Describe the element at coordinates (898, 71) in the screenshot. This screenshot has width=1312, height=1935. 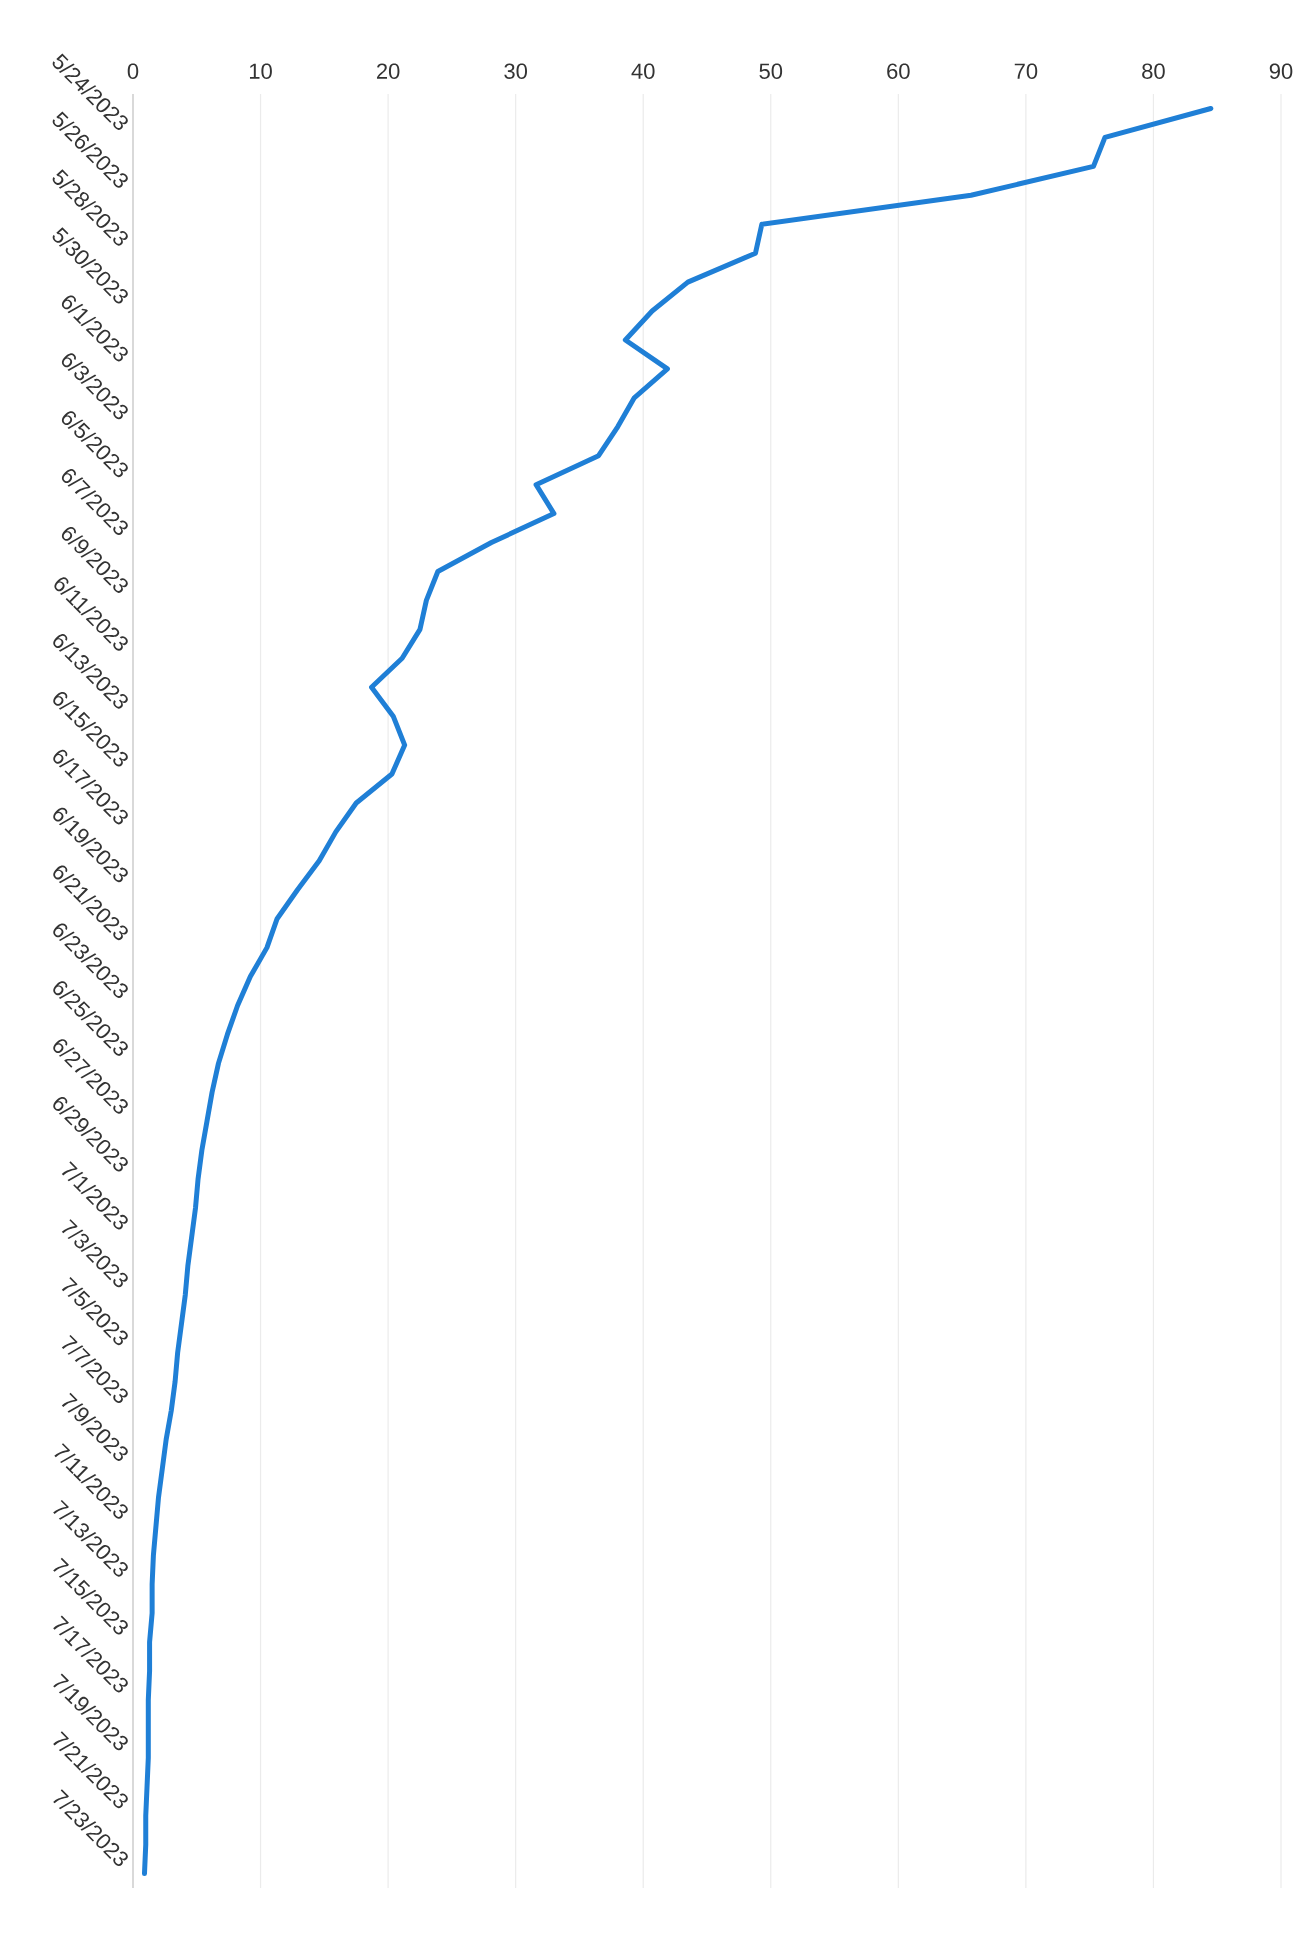
I see `x-tick-label: 60` at that location.